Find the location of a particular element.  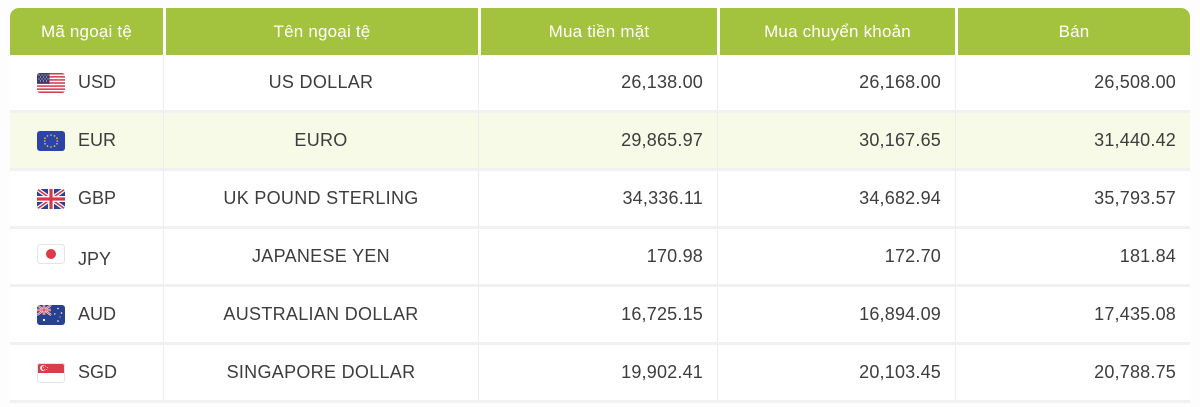

currency-code: SGD is located at coordinates (98, 372).